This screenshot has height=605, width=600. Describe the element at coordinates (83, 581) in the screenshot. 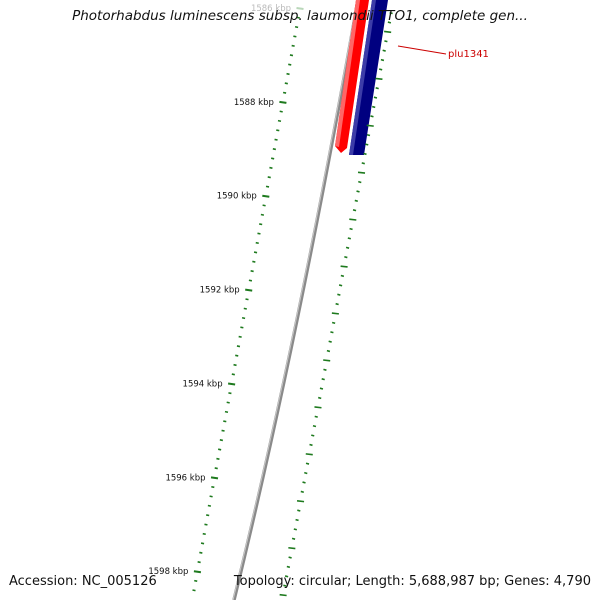

I see `accession-label: Accession: NC_005126` at that location.